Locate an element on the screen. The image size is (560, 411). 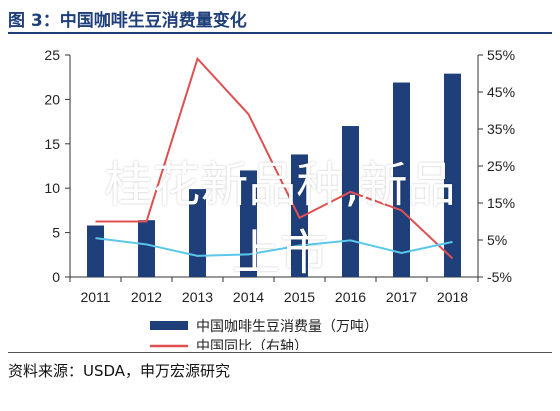
x-tick-label: 2017 is located at coordinates (401, 297).